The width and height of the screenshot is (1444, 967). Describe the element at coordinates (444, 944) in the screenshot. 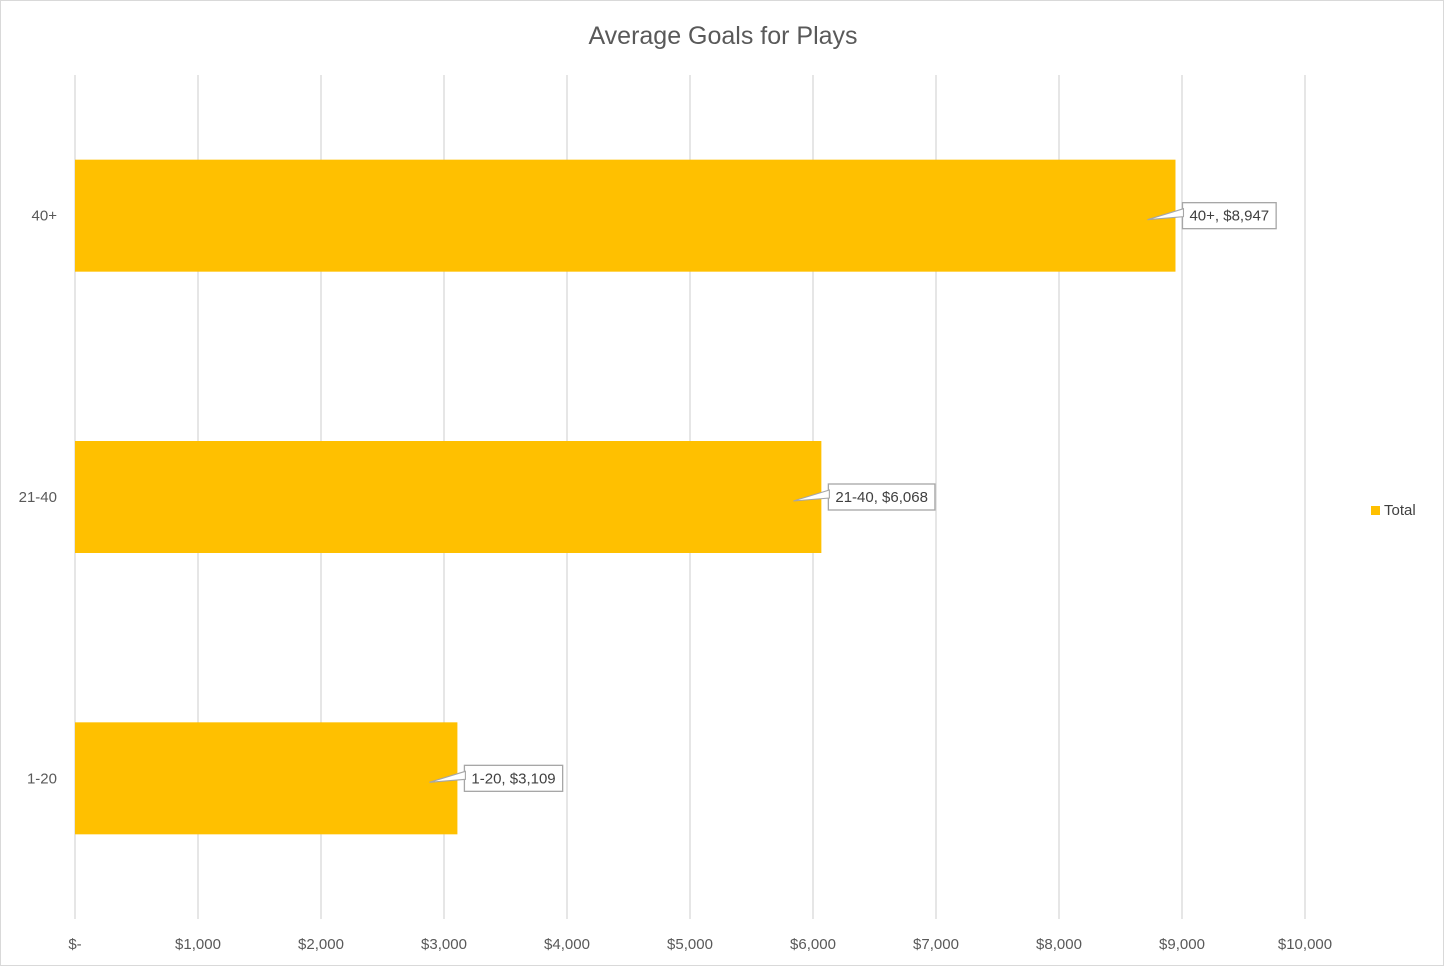

I see `x-tick-label: $3,000` at that location.